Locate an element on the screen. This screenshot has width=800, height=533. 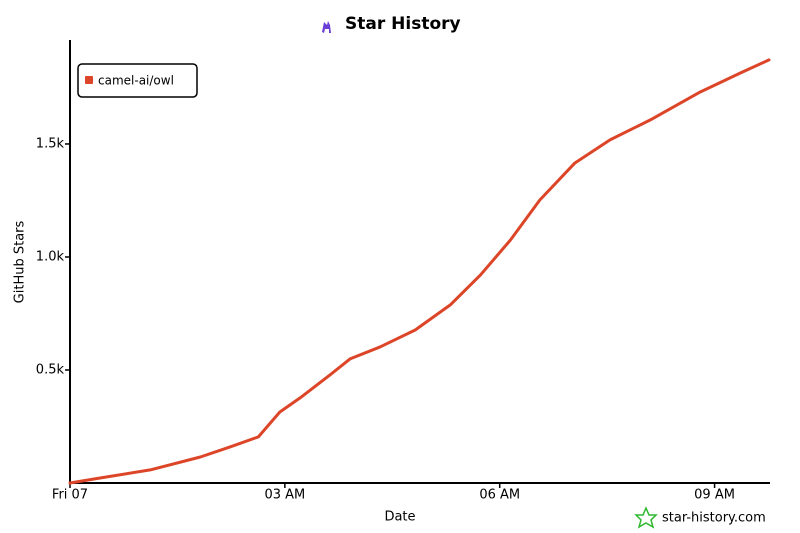
legend-box is located at coordinates (137, 80).